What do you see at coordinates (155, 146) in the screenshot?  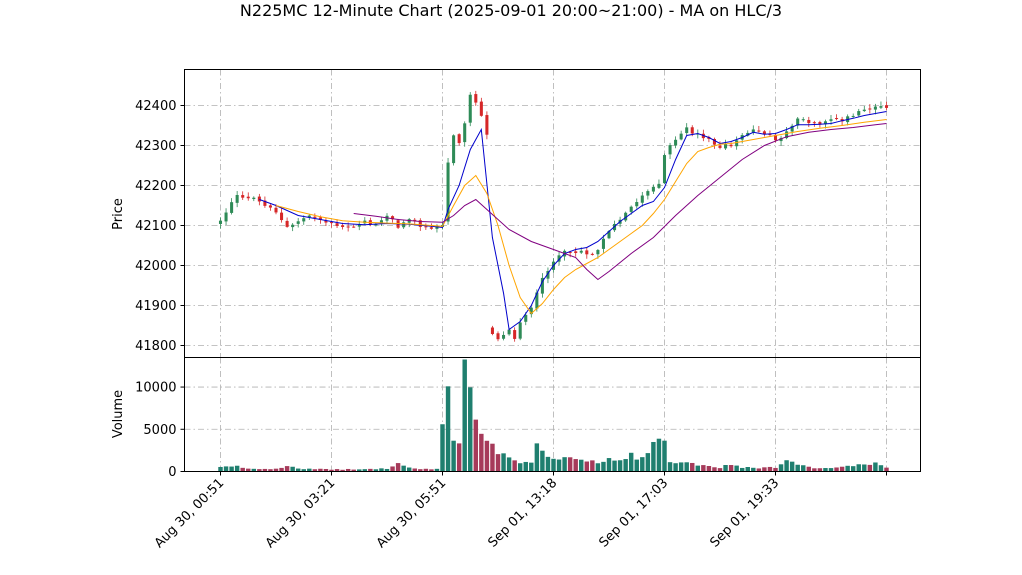 I see `price-tick-label: 42300` at bounding box center [155, 146].